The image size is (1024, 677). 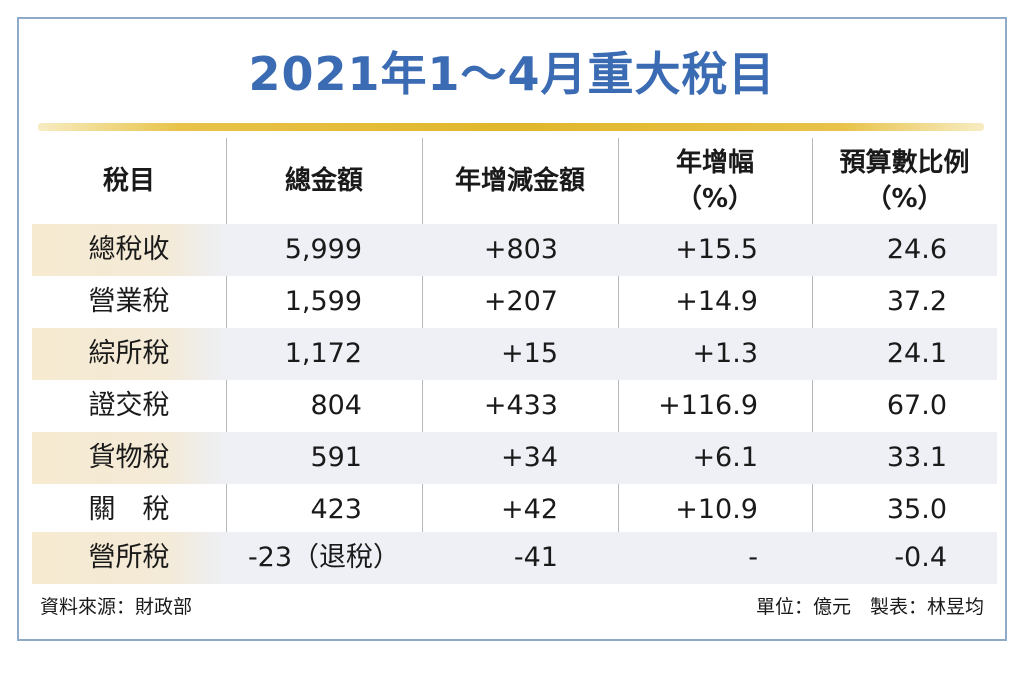 What do you see at coordinates (725, 353) in the screenshot?
I see `growth-rate: +1.3` at bounding box center [725, 353].